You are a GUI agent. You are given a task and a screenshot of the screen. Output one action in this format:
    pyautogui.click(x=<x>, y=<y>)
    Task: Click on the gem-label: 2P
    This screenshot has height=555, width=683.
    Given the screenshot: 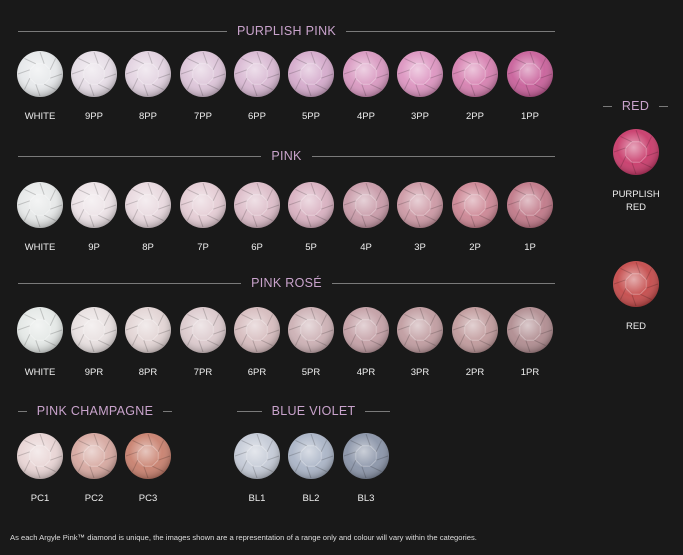 What is the action you would take?
    pyautogui.click(x=475, y=247)
    